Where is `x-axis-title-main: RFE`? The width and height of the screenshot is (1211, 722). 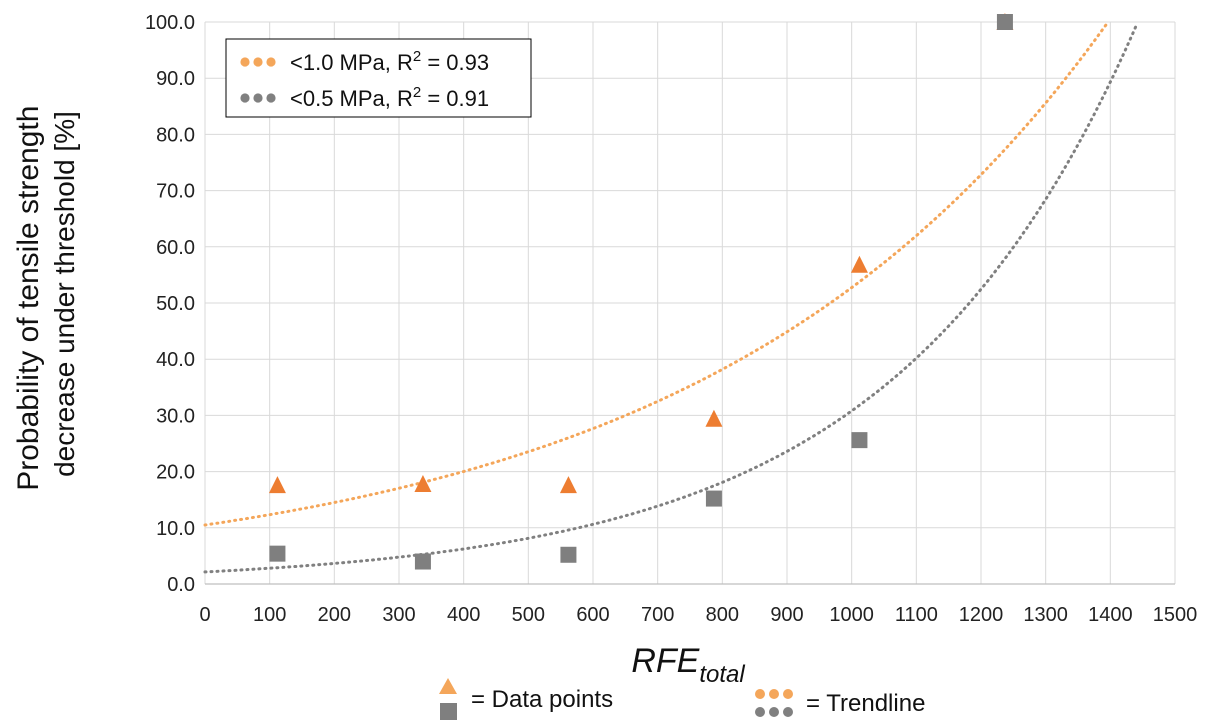 x-axis-title-main: RFE is located at coordinates (665, 661).